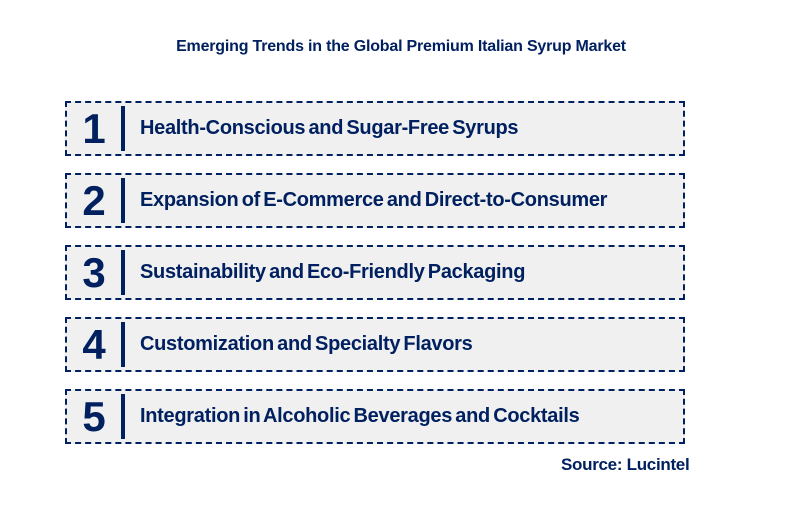  I want to click on trend-label: Health-Conscious and Sugar-Free Syrups, so click(329, 128).